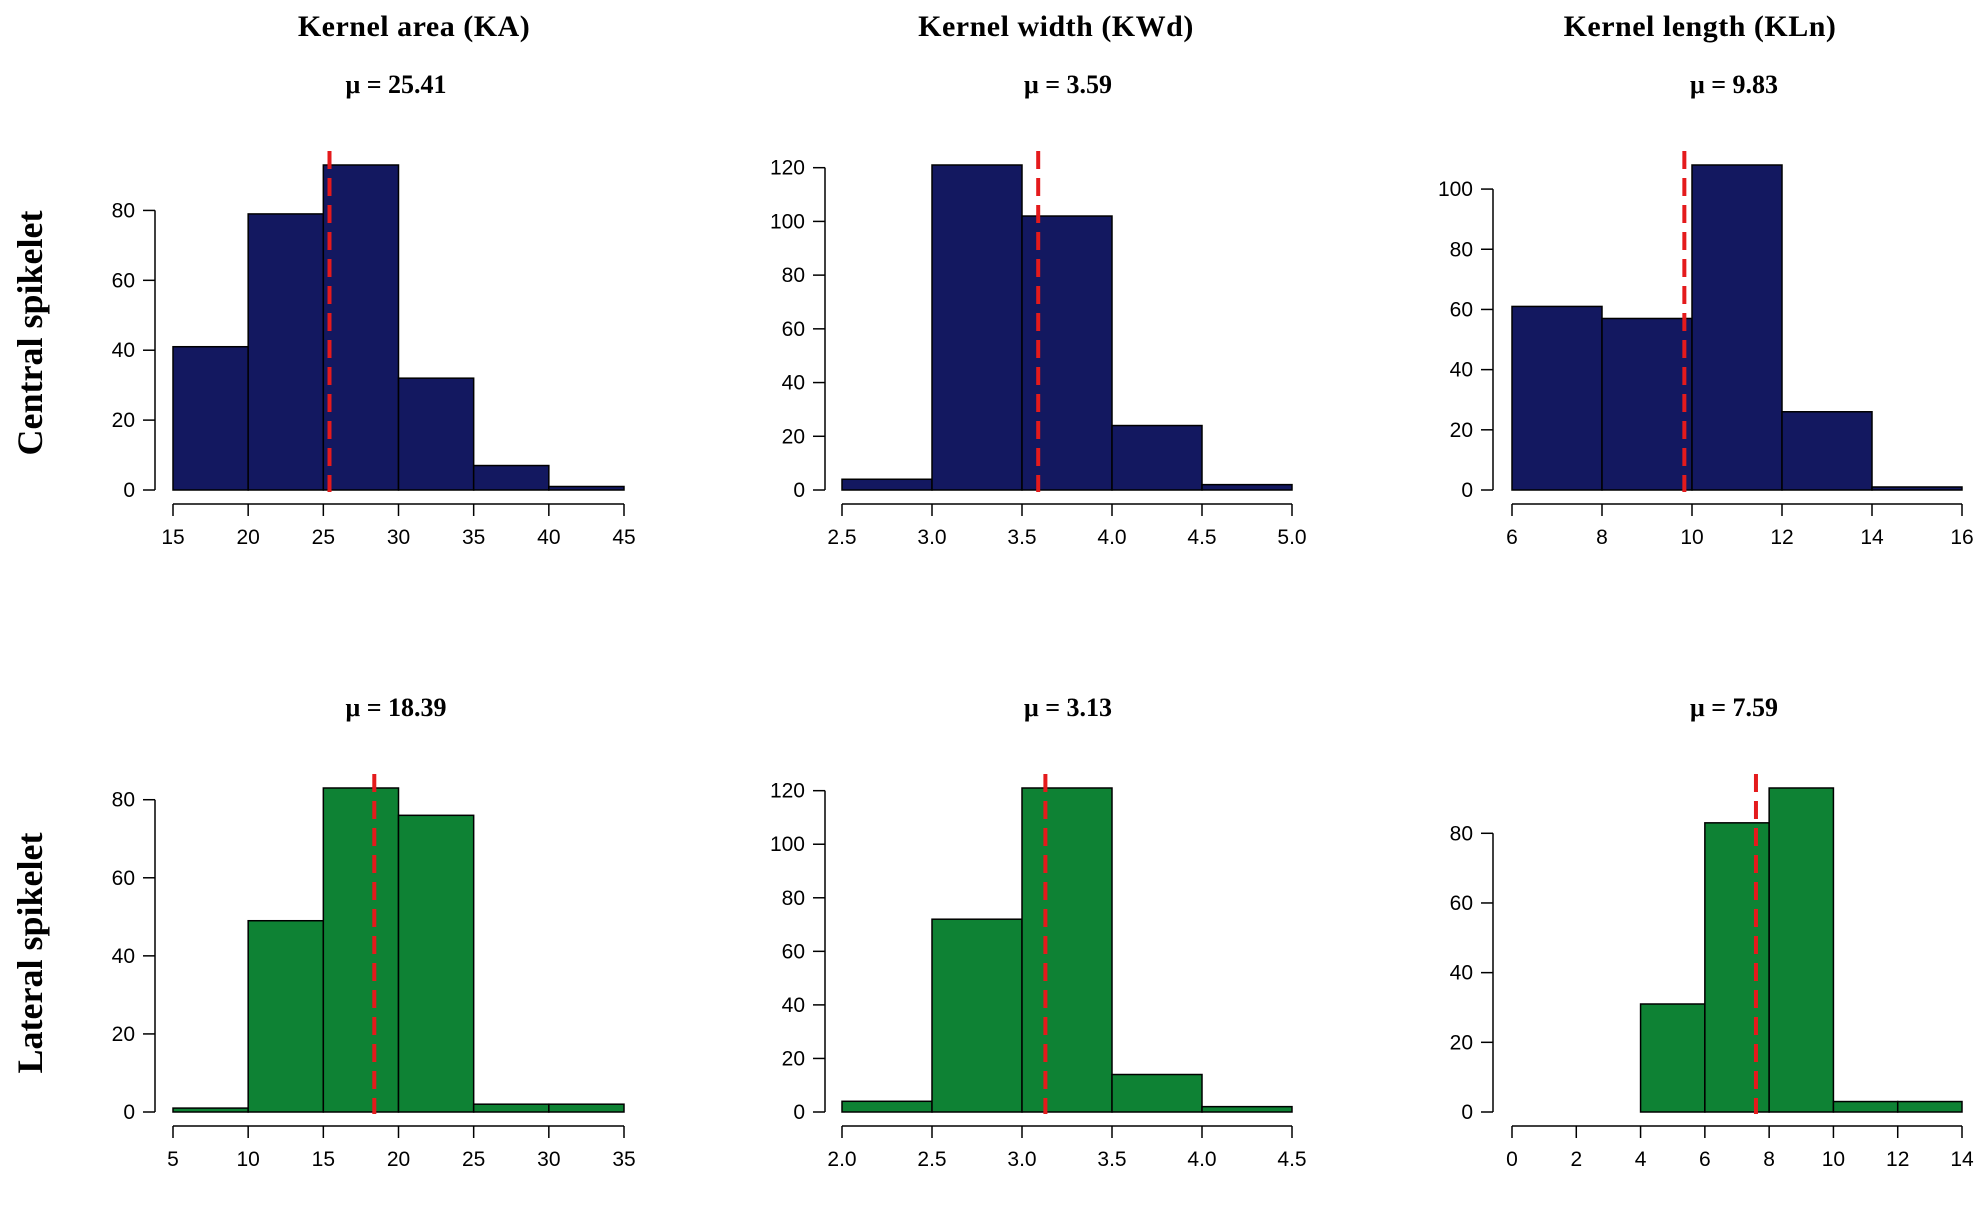 This screenshot has height=1207, width=1988. I want to click on lateral-kwd-x-tick-label: 4.0, so click(1201, 1159).